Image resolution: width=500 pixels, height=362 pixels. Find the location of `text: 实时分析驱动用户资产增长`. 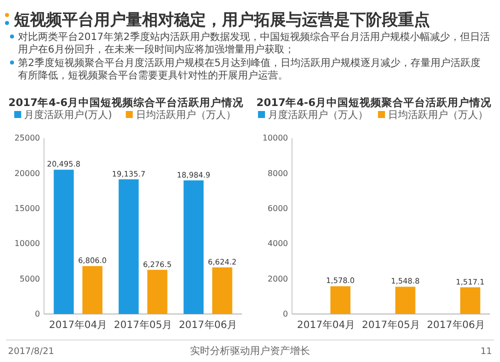

text: 实时分析驱动用户资产增长 is located at coordinates (250, 351).